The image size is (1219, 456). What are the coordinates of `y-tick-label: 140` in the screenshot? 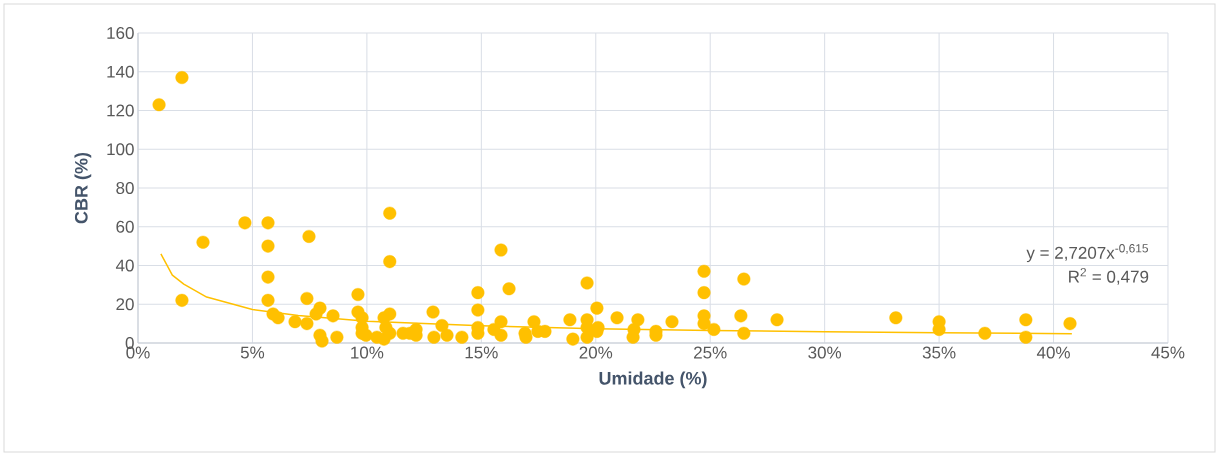 It's located at (120, 71).